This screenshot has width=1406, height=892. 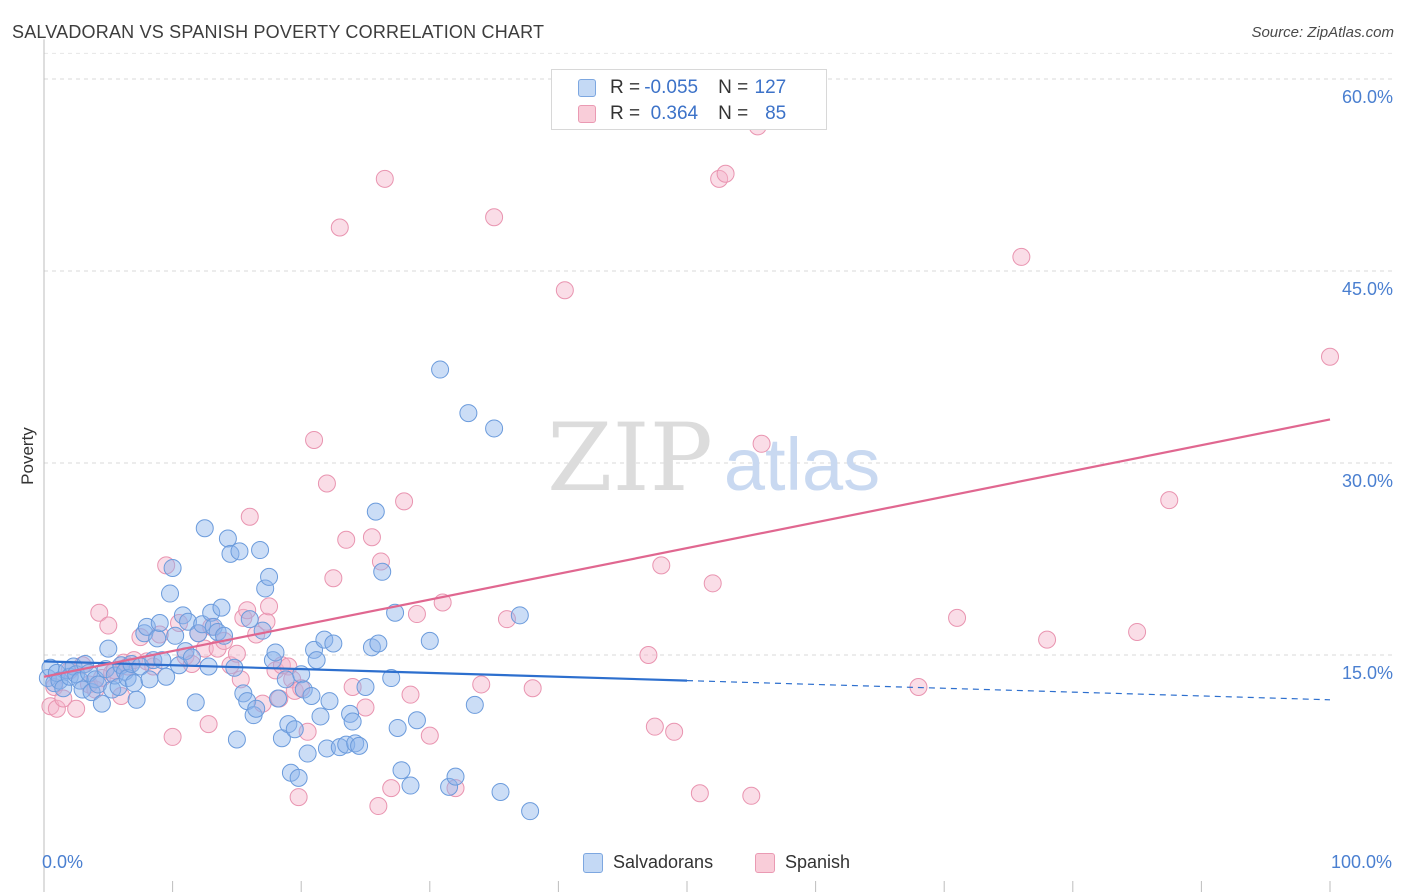 I want to click on watermark-atlas: atlas, so click(x=802, y=464).